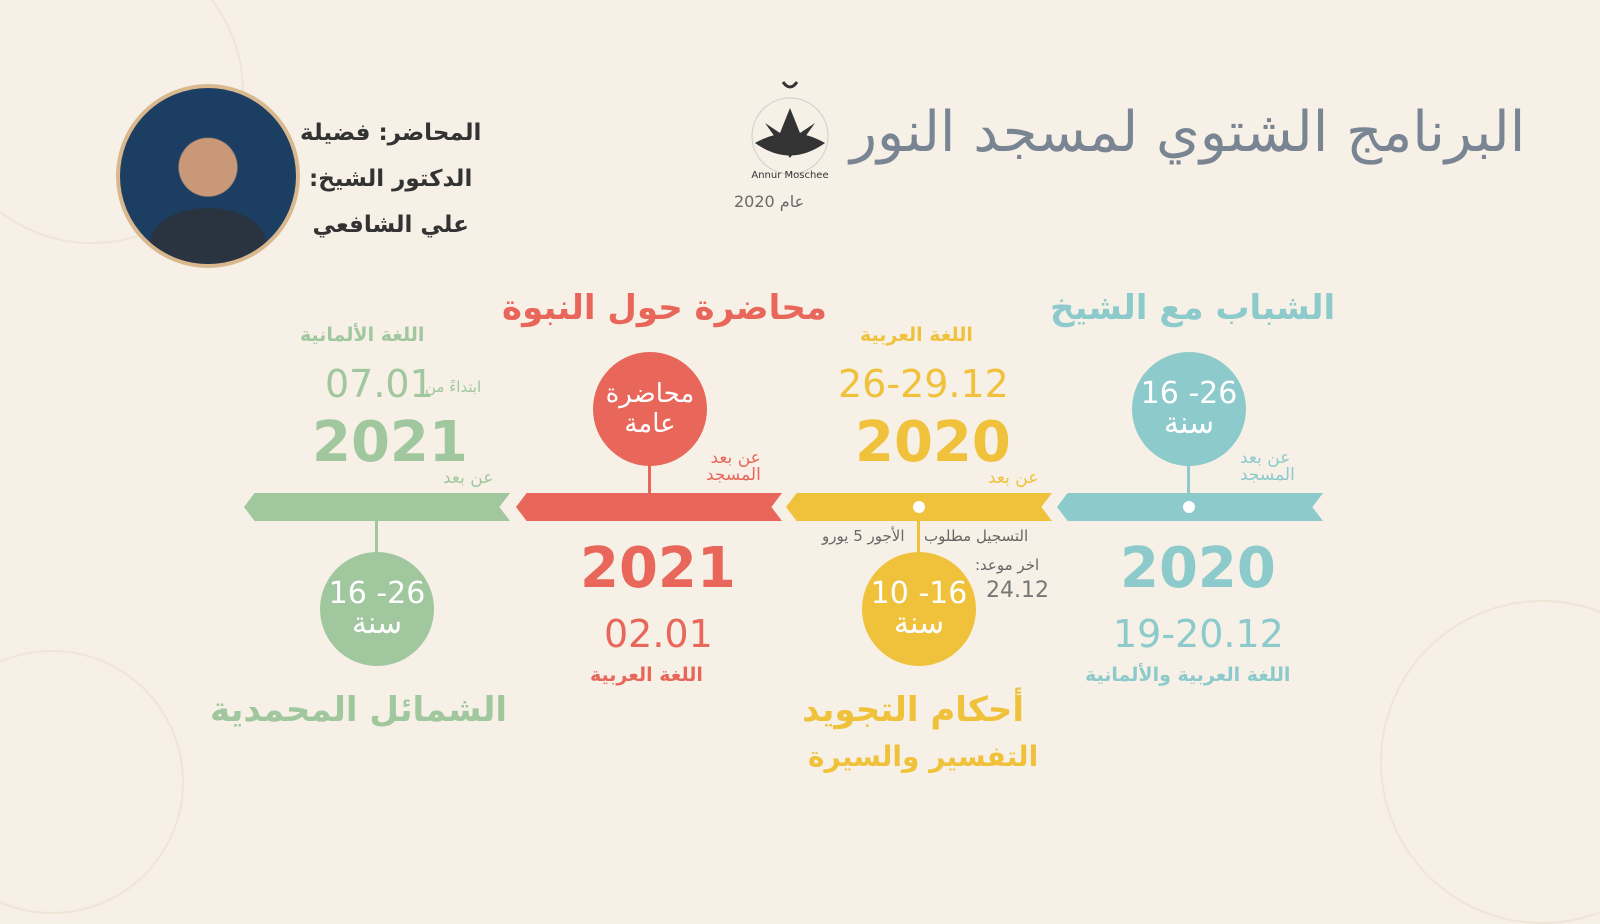 The width and height of the screenshot is (1600, 924). What do you see at coordinates (769, 201) in the screenshot?
I see `year-label: عام 2020` at bounding box center [769, 201].